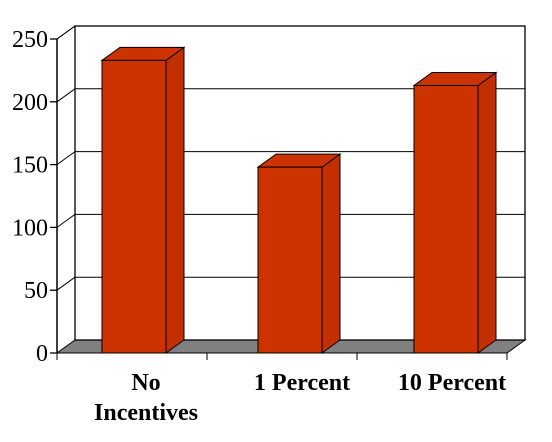 The height and width of the screenshot is (442, 552). I want to click on y-tick-label: 250, so click(30, 40).